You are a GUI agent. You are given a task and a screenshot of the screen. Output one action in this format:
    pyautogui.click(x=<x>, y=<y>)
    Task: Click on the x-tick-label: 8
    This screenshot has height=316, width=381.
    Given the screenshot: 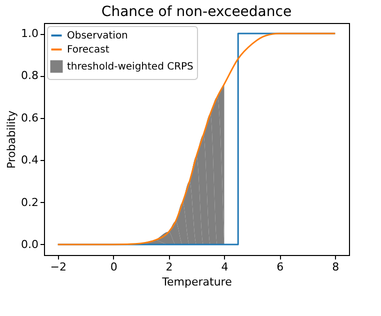 What is the action you would take?
    pyautogui.click(x=336, y=267)
    